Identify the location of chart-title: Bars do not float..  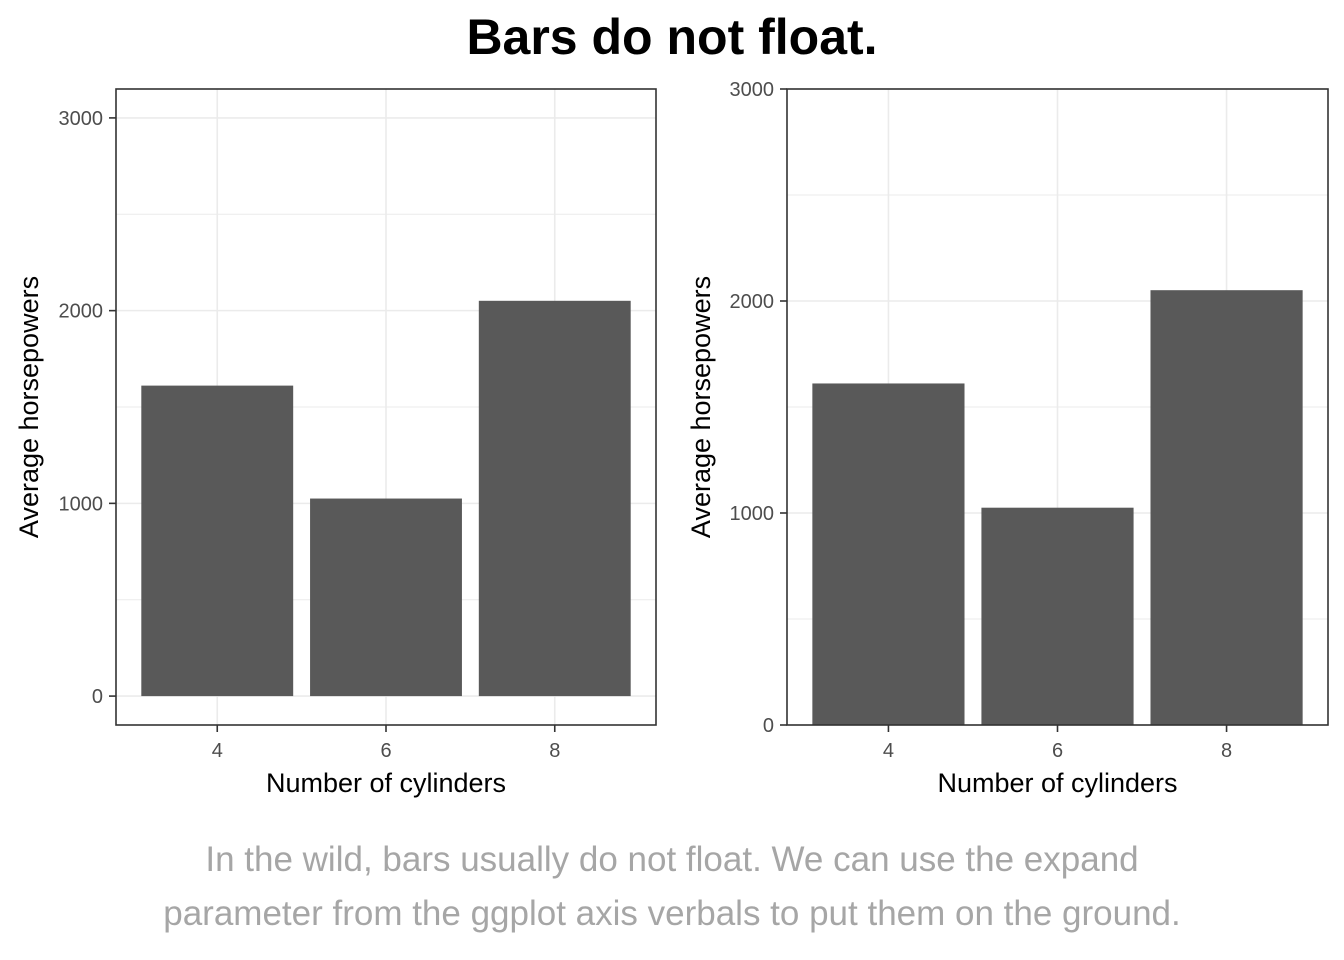
(672, 37).